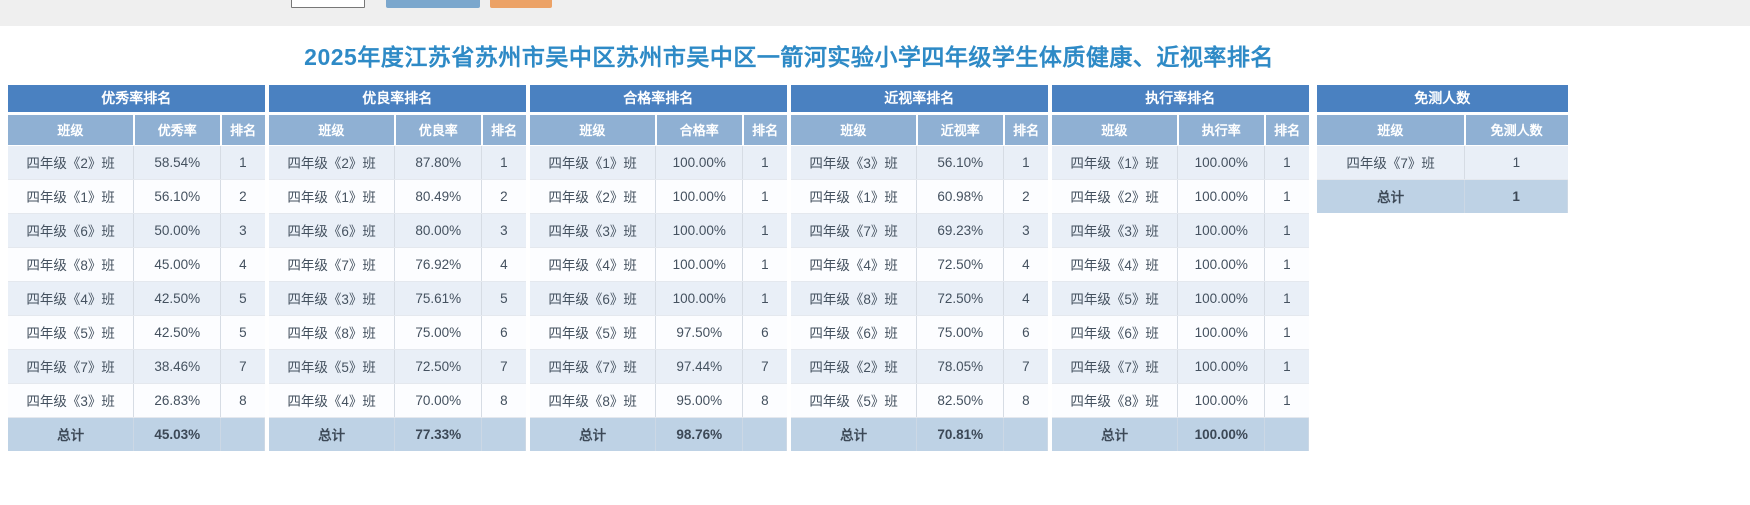 The image size is (1750, 505). Describe the element at coordinates (328, 4) in the screenshot. I see `topbar-input` at that location.